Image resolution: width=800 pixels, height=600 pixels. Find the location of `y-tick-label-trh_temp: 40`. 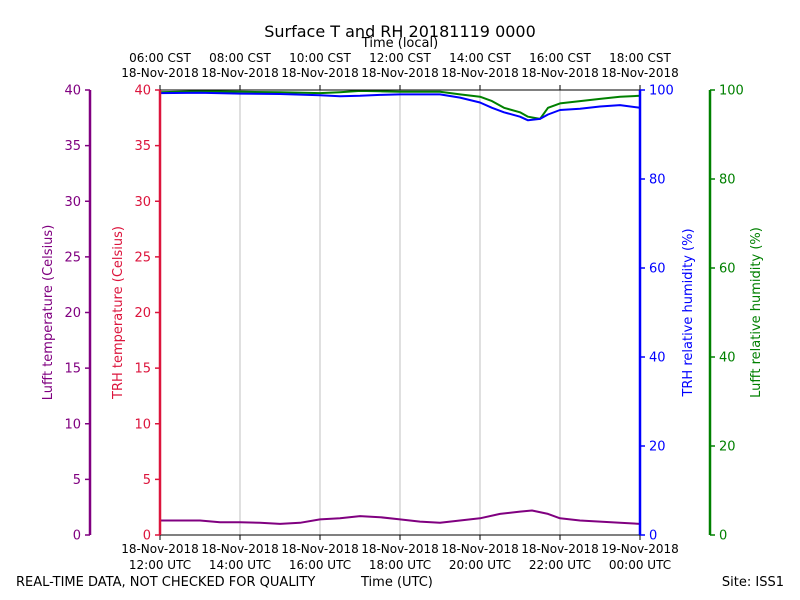

y-tick-label-trh_temp: 40 is located at coordinates (142, 91).